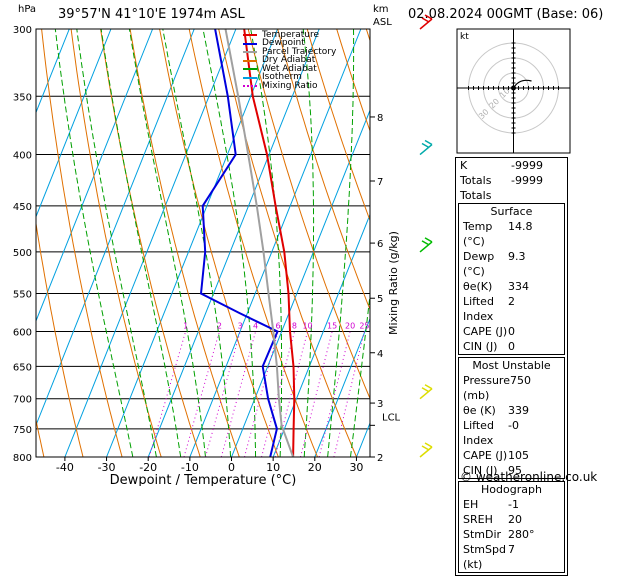 Image resolution: width=629 pixels, height=576 pixels. I want to click on hodograph-stat-label: StmSpd (kt), so click(484, 557).